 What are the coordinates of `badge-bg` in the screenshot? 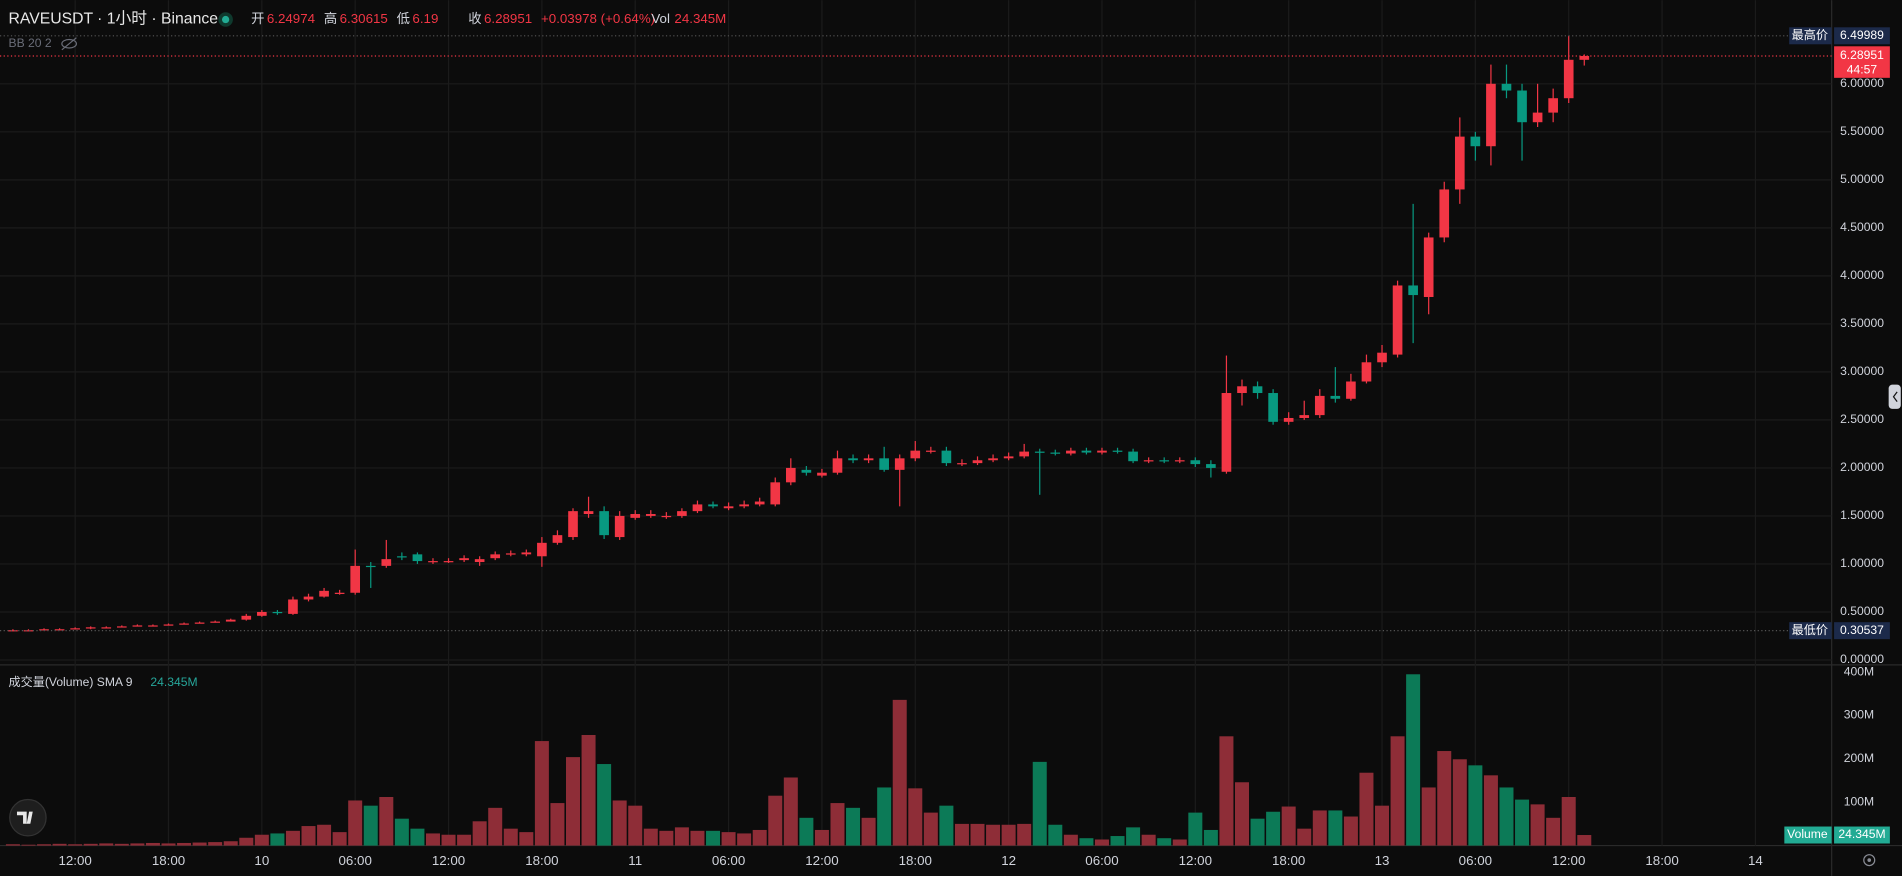 It's located at (1810, 36).